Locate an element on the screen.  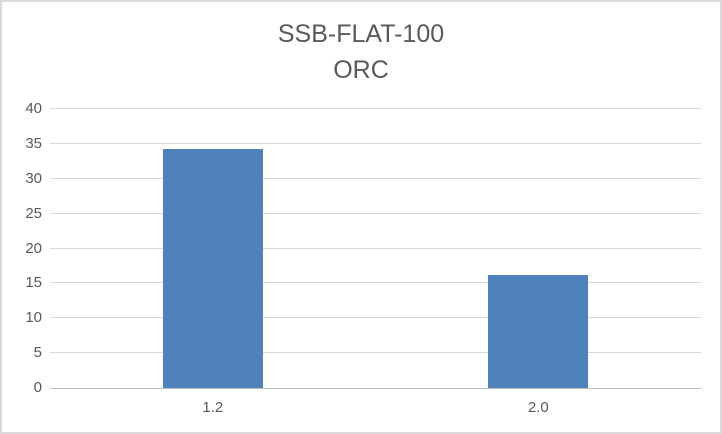
y-tick-label: 5 is located at coordinates (37, 353).